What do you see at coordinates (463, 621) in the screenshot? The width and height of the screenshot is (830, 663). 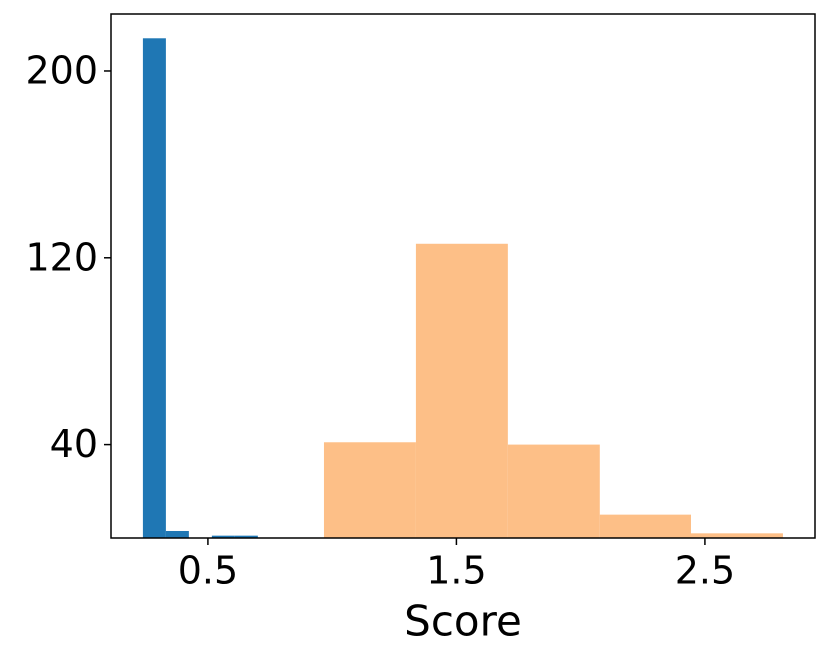 I see `x-axis-label: Score` at bounding box center [463, 621].